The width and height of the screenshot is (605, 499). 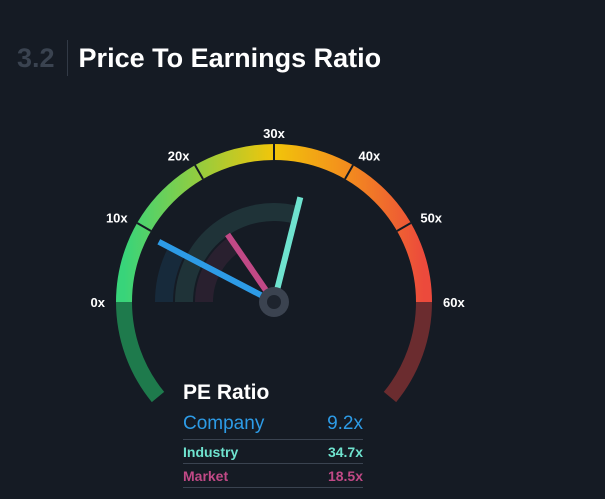 What do you see at coordinates (274, 302) in the screenshot?
I see `gauge-hub-dot` at bounding box center [274, 302].